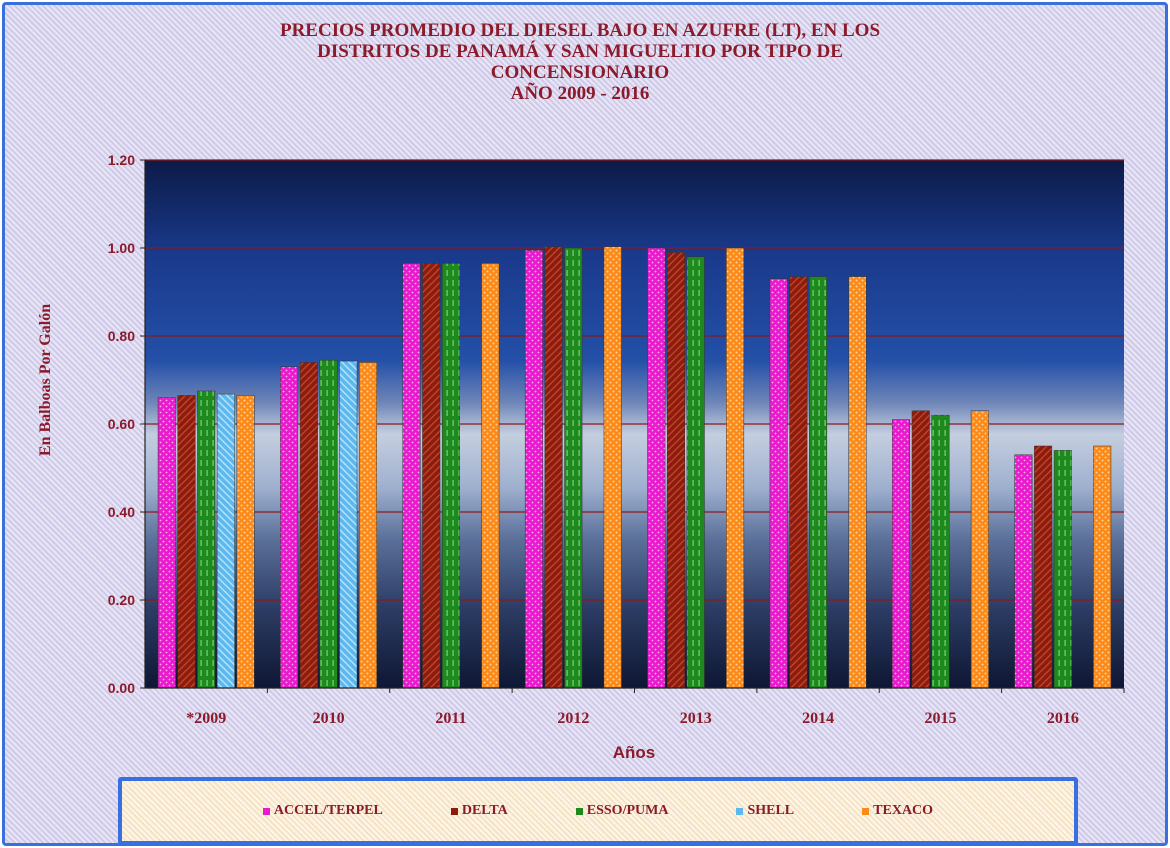  Describe the element at coordinates (695, 472) in the screenshot. I see `bar-esso-puma-2013` at that location.